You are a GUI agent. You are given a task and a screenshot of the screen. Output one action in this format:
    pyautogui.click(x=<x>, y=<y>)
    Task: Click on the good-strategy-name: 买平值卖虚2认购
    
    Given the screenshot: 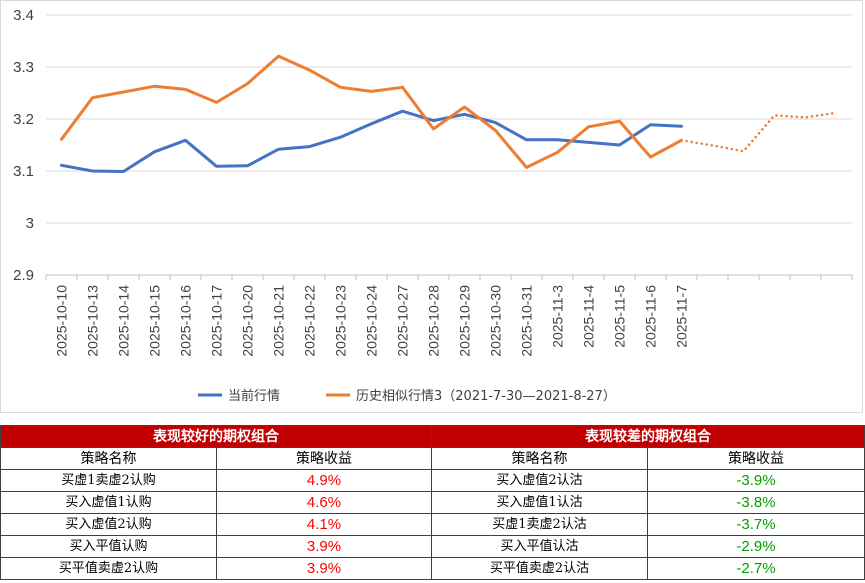 What is the action you would take?
    pyautogui.click(x=108, y=568)
    